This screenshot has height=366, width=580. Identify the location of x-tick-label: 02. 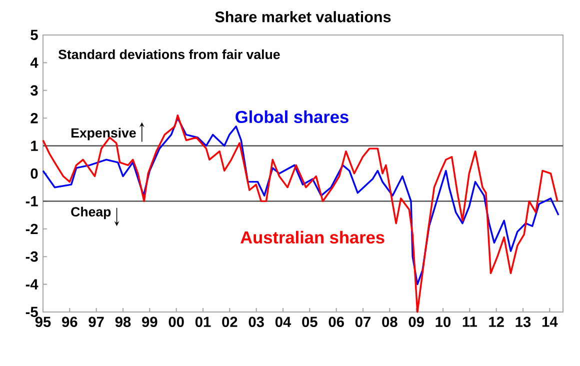
(230, 322).